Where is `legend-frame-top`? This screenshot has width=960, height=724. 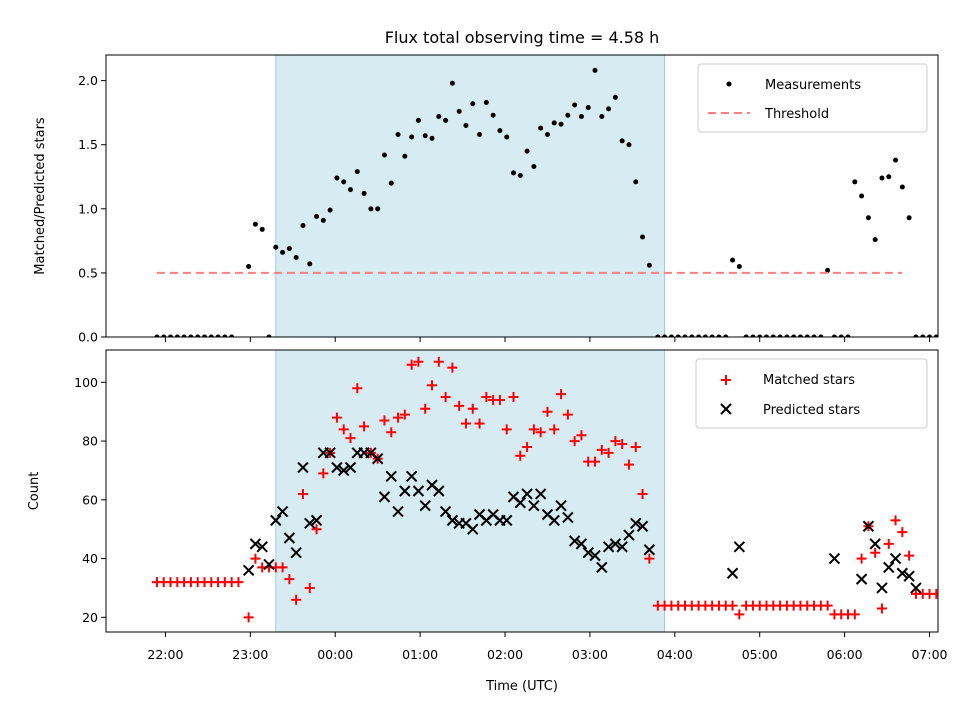 legend-frame-top is located at coordinates (812, 98).